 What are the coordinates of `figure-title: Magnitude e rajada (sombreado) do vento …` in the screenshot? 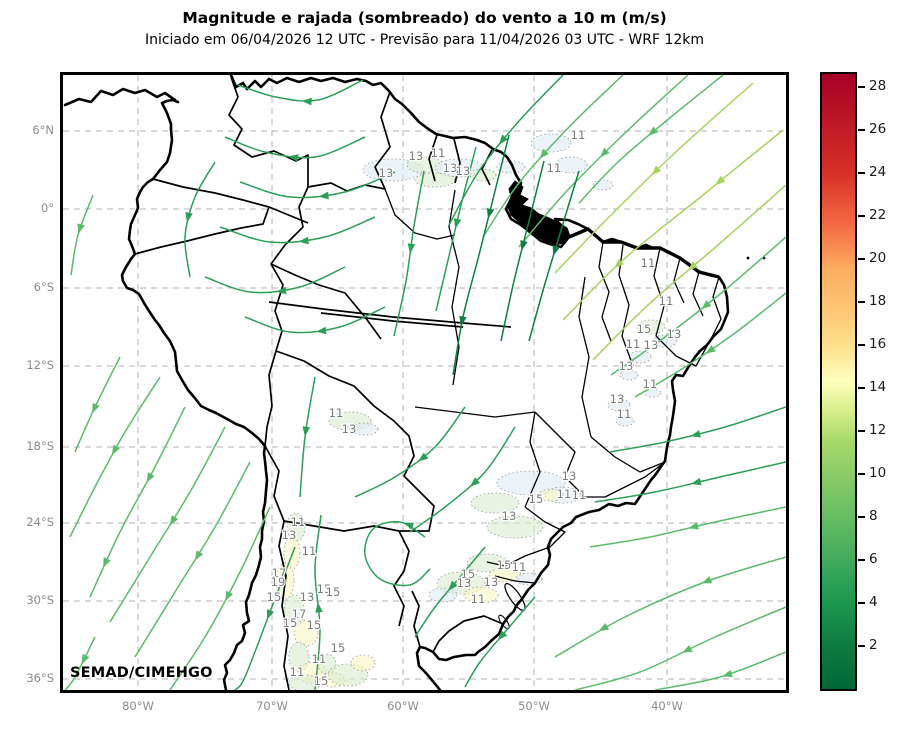 It's located at (424, 18).